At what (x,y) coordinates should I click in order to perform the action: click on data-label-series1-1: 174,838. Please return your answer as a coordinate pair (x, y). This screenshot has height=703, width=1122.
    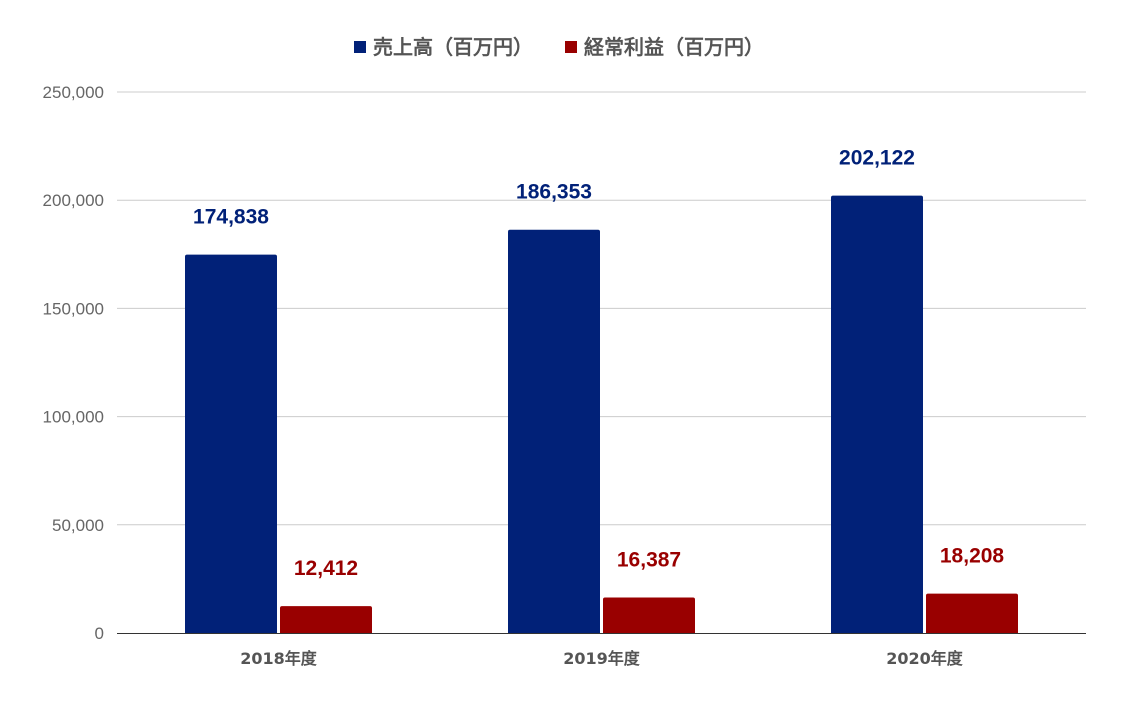
    Looking at the image, I should click on (231, 217).